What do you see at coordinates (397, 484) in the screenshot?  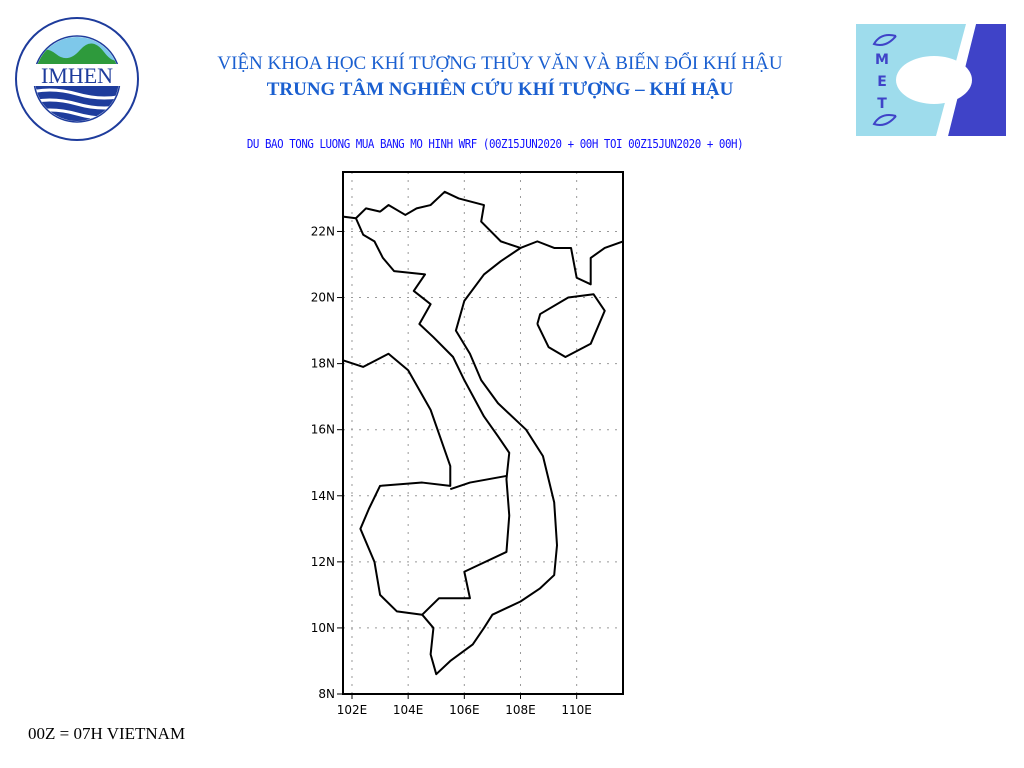 I see `laos-thailand-border` at bounding box center [397, 484].